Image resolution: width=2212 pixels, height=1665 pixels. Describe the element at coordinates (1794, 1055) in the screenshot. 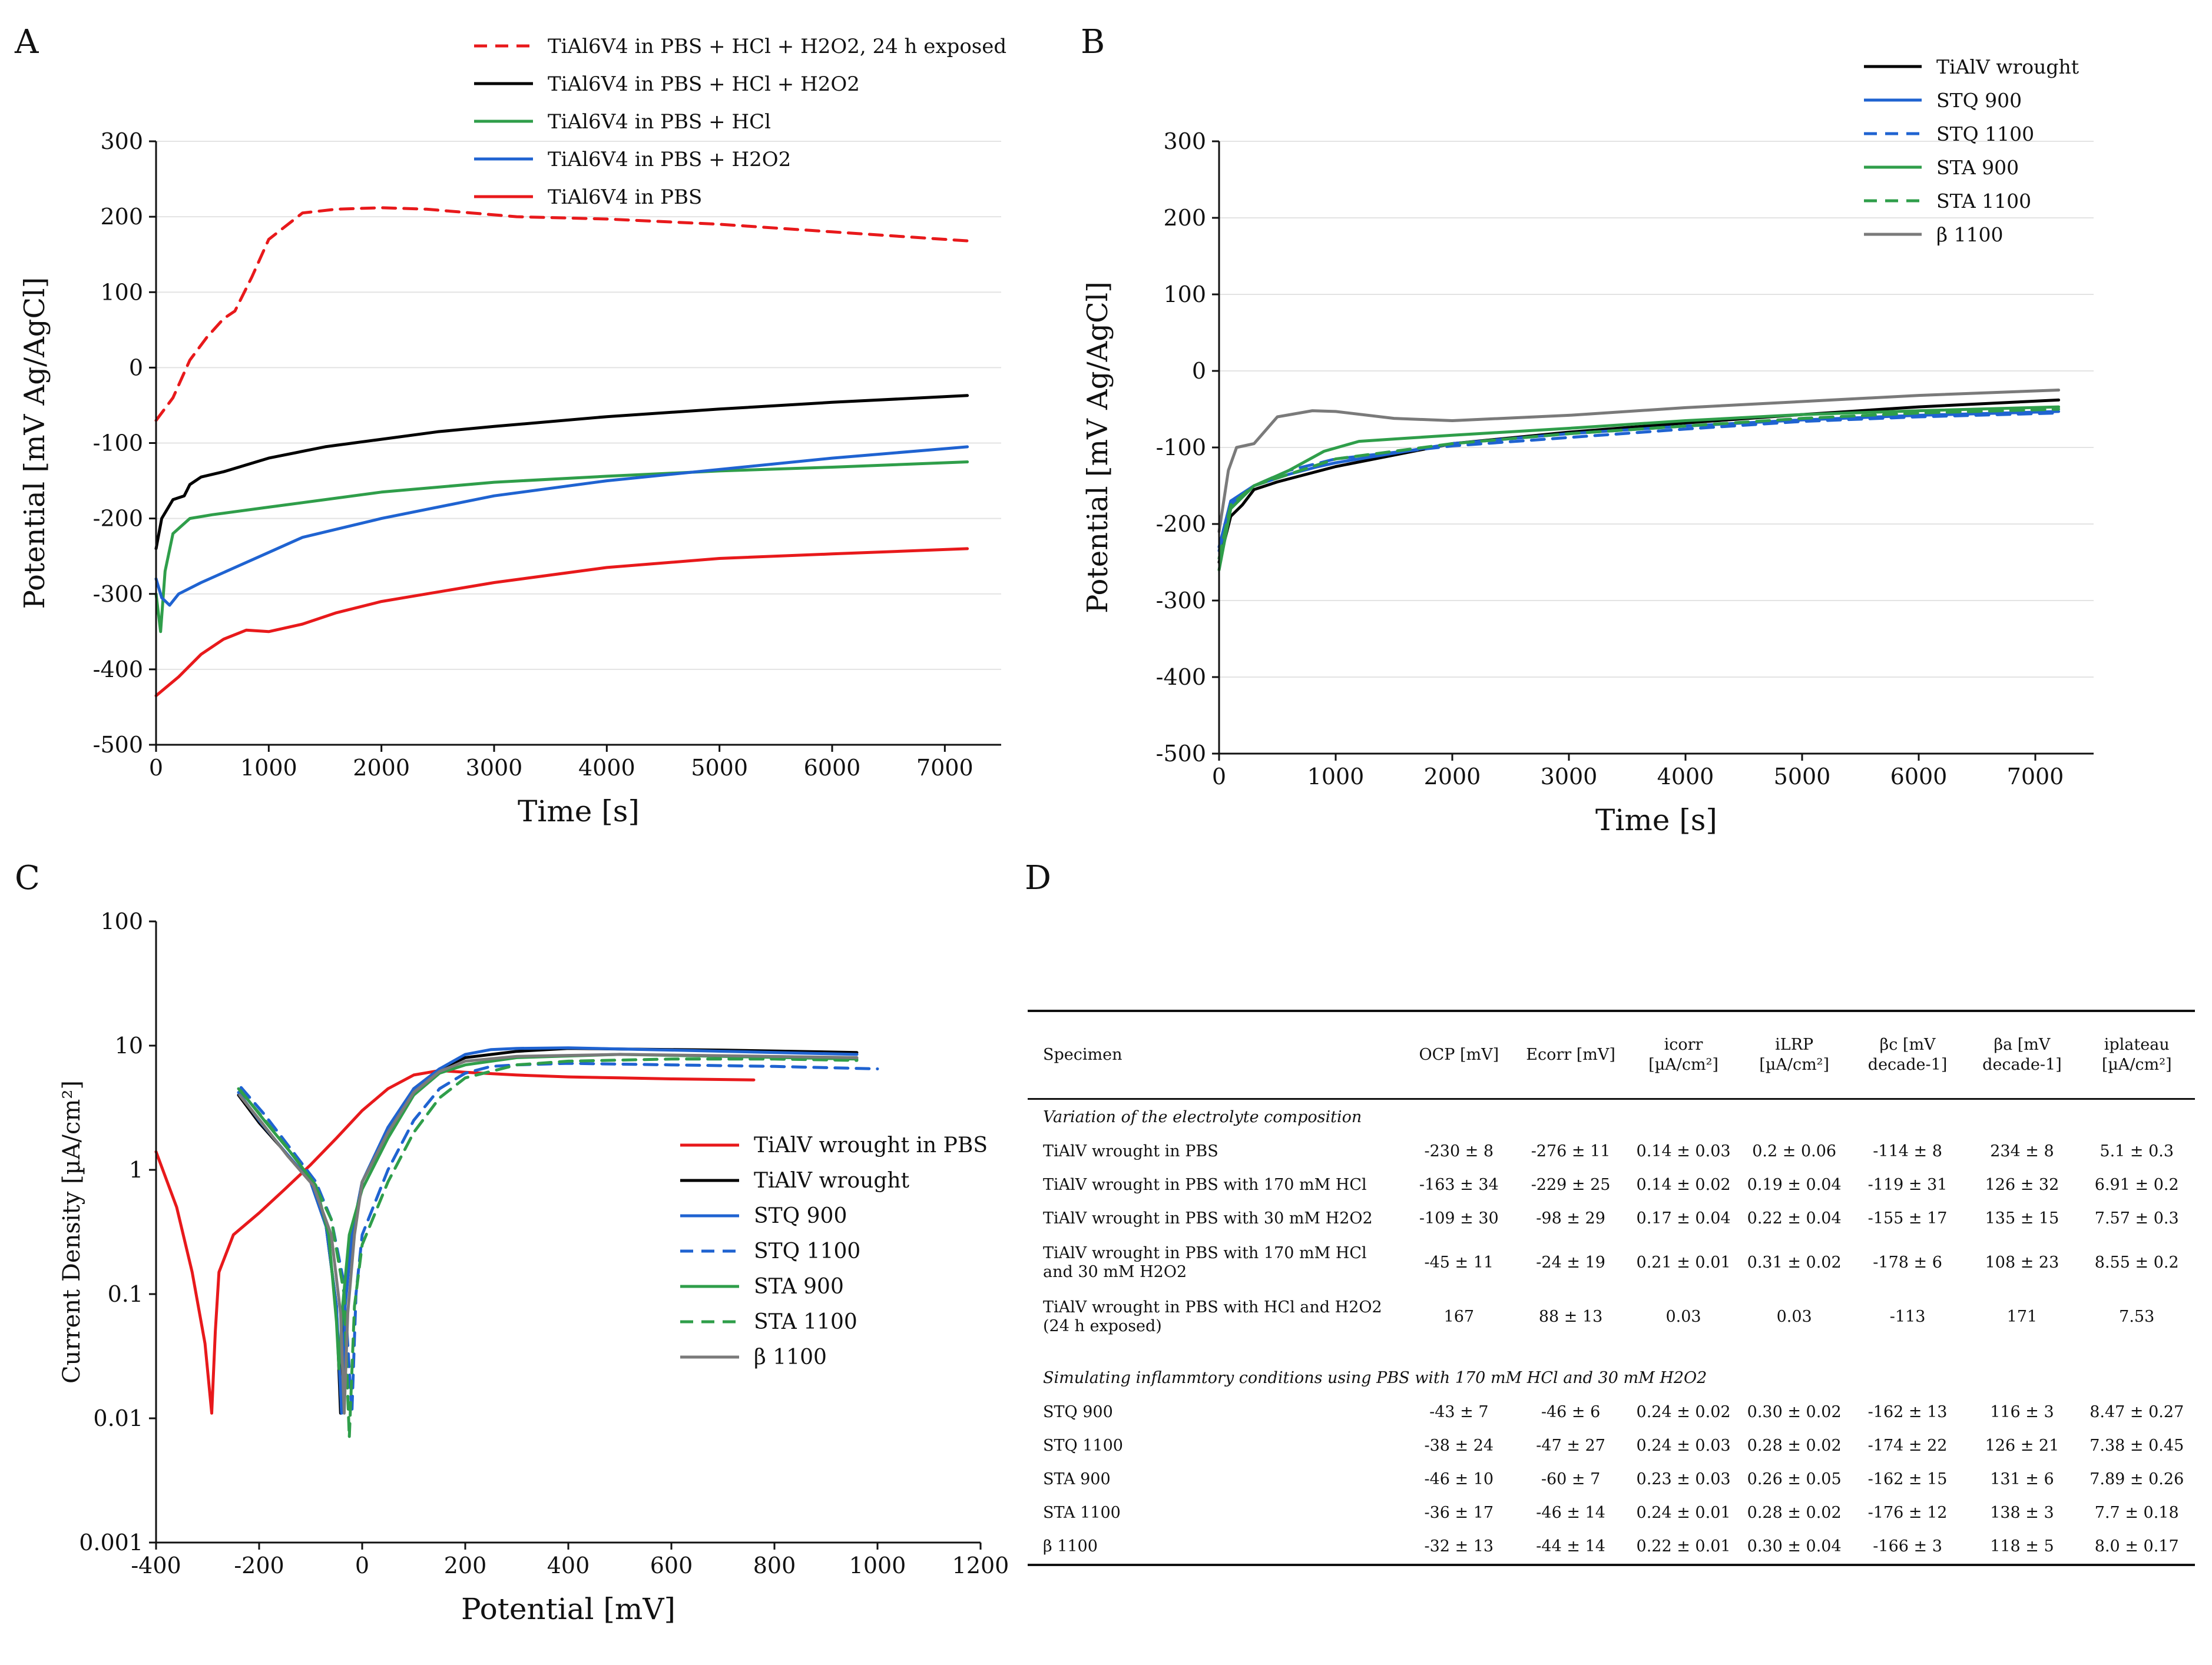

I see `col-ilrp: iLRP [µA/cm²]` at that location.